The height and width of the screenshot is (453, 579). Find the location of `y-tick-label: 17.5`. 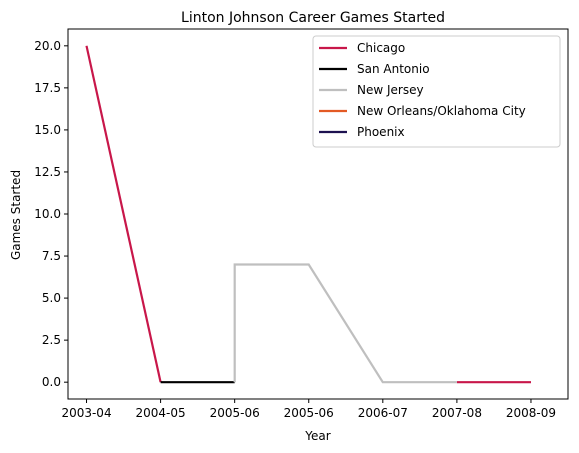

y-tick-label: 17.5 is located at coordinates (47, 88).